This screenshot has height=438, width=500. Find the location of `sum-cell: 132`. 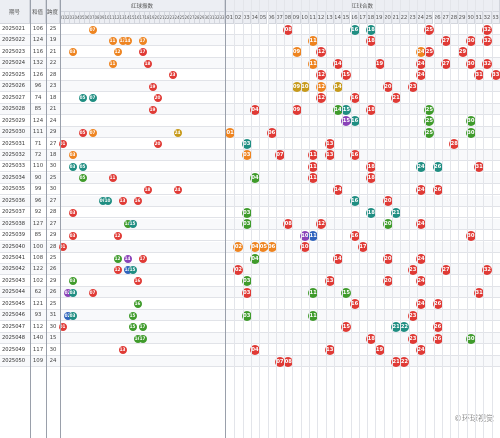

sum-cell: 132 is located at coordinates (38, 63).